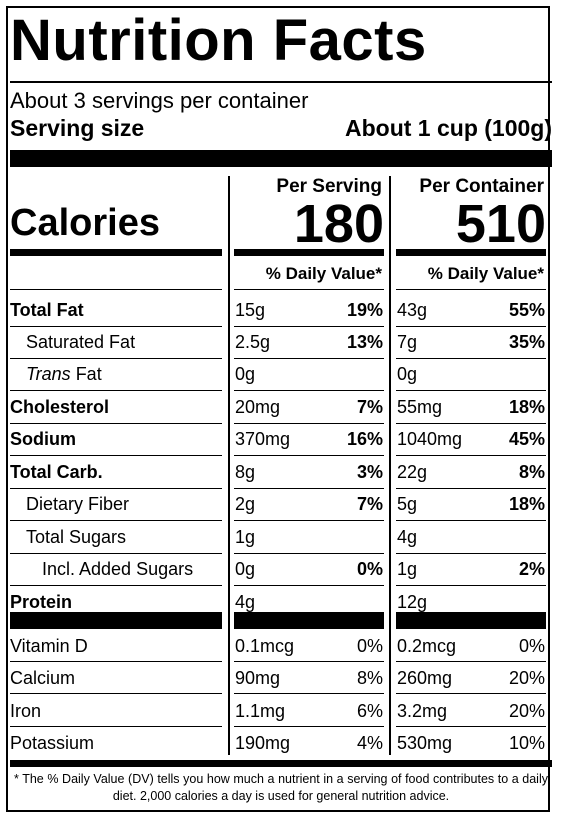 This screenshot has width=562, height=824. What do you see at coordinates (116, 252) in the screenshot?
I see `calories-bar-left` at bounding box center [116, 252].